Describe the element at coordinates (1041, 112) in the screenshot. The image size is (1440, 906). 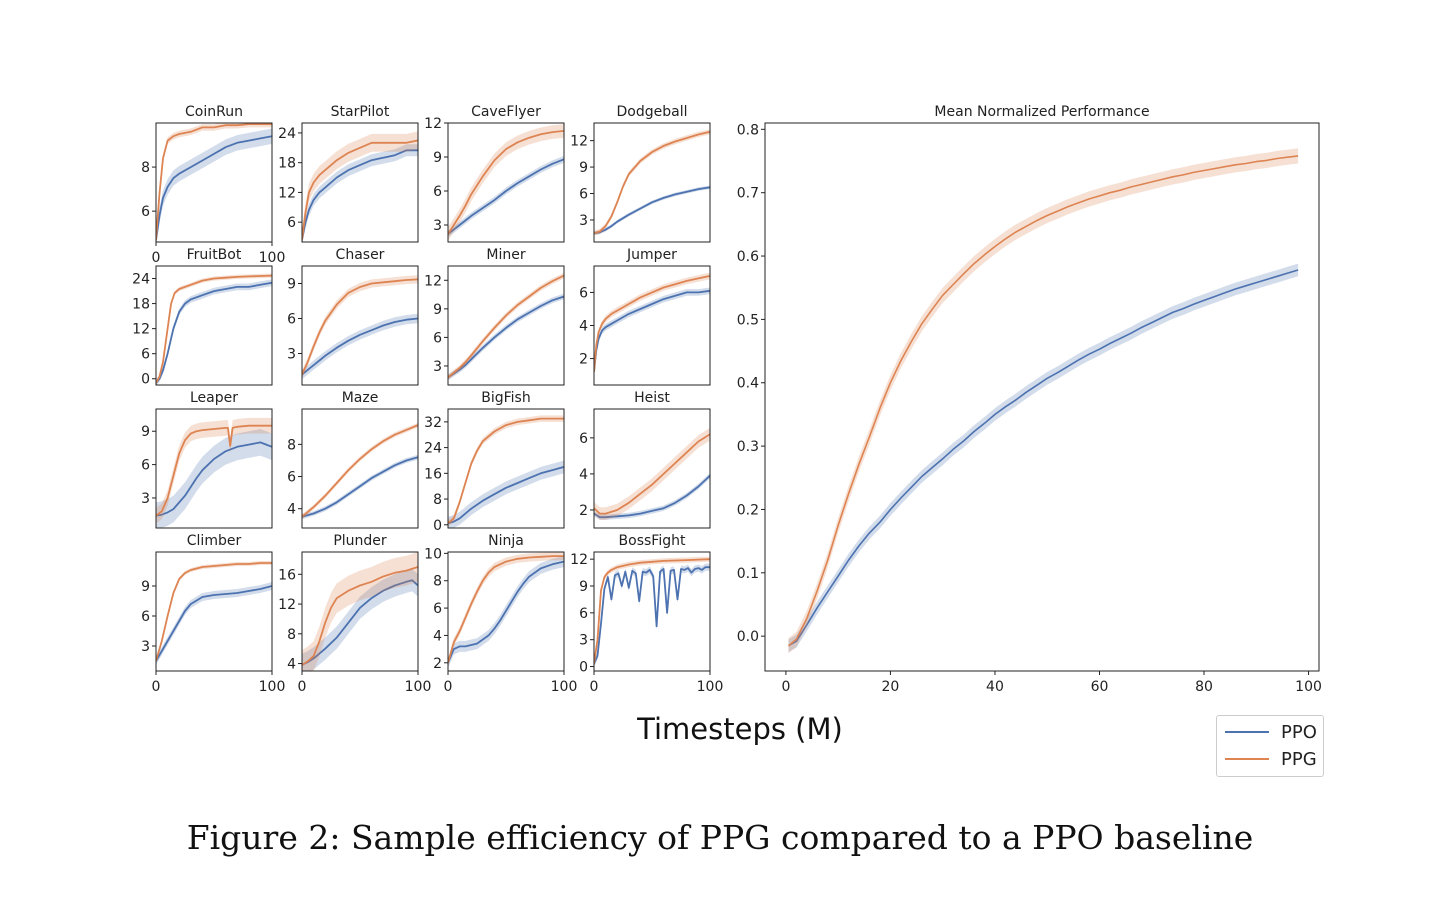
I see `chart-title: Mean Normalized Performance` at that location.